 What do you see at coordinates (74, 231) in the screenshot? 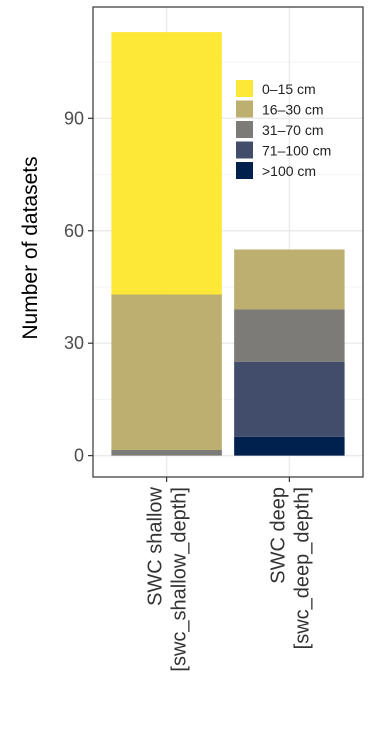
I see `y-tick-label: 60` at bounding box center [74, 231].